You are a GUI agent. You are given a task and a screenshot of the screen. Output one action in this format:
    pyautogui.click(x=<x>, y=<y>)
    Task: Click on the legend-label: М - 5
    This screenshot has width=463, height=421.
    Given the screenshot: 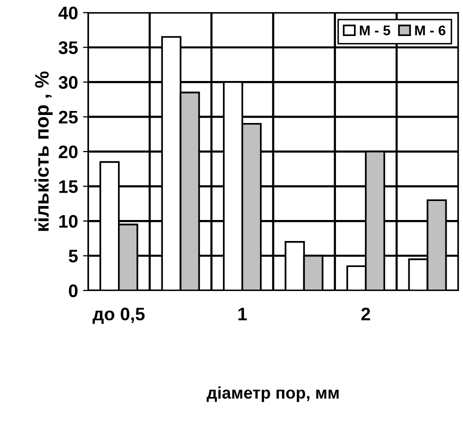 What is the action you would take?
    pyautogui.click(x=375, y=31)
    